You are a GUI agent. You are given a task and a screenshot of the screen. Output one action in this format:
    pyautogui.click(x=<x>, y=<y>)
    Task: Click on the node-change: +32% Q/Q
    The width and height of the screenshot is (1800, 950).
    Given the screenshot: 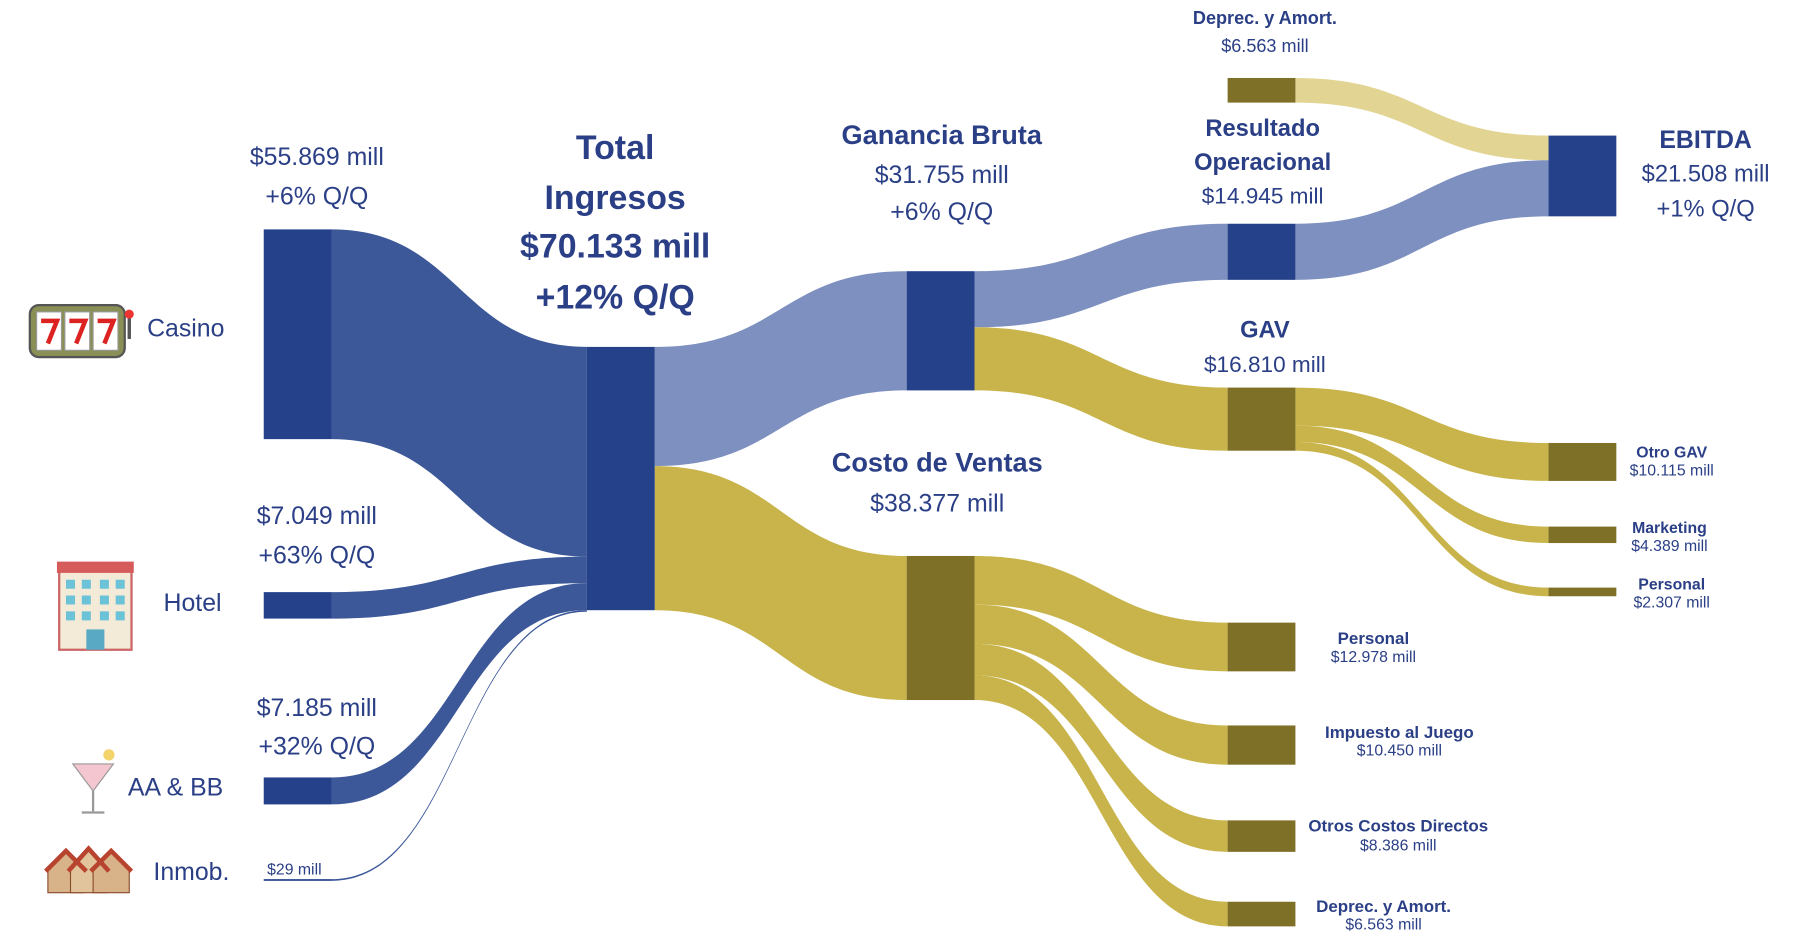 What is the action you would take?
    pyautogui.click(x=316, y=747)
    